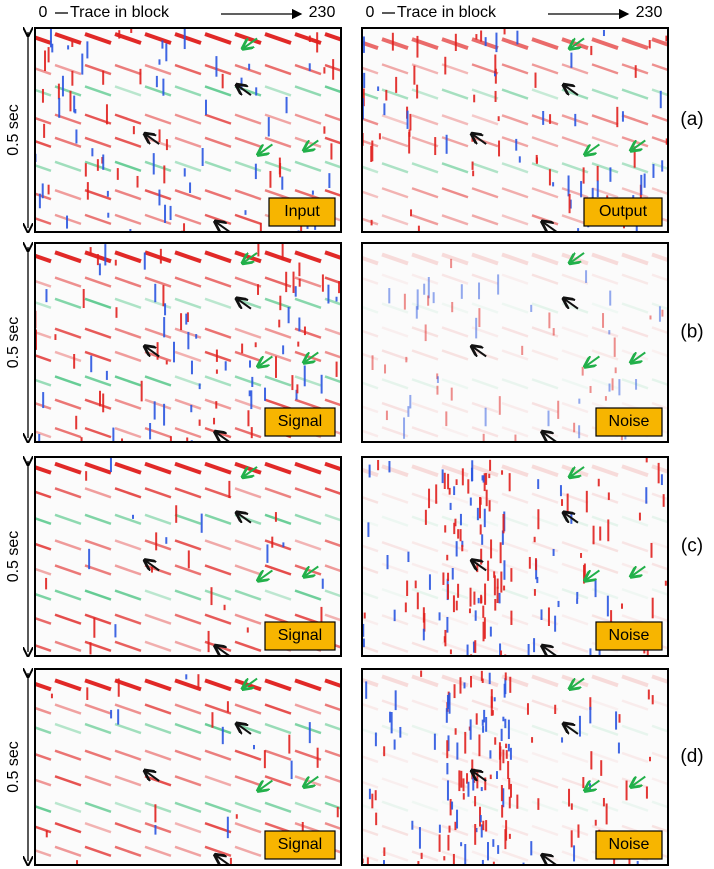  What do you see at coordinates (265, 148) in the screenshot?
I see `green-arrow` at bounding box center [265, 148].